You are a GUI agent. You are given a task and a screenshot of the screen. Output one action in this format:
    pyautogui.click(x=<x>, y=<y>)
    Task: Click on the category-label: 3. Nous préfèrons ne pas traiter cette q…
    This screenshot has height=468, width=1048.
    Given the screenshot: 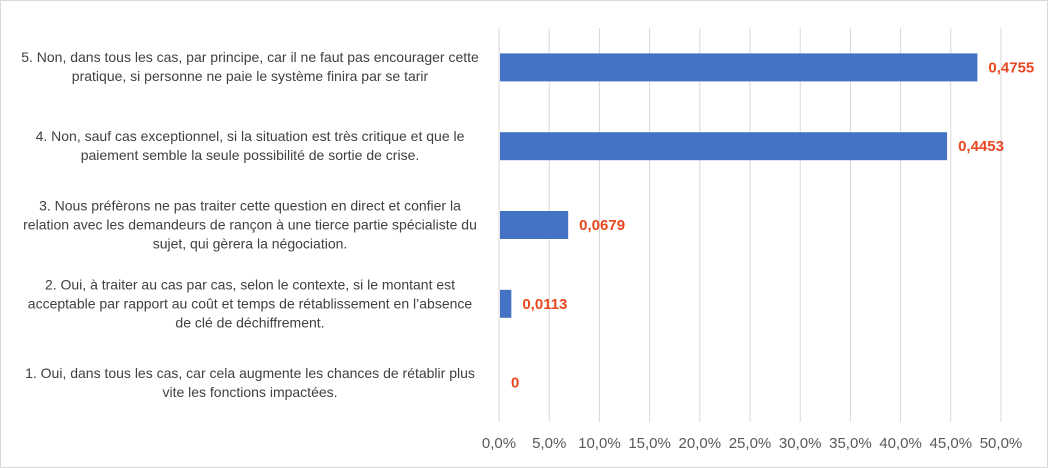 What is the action you would take?
    pyautogui.click(x=250, y=225)
    